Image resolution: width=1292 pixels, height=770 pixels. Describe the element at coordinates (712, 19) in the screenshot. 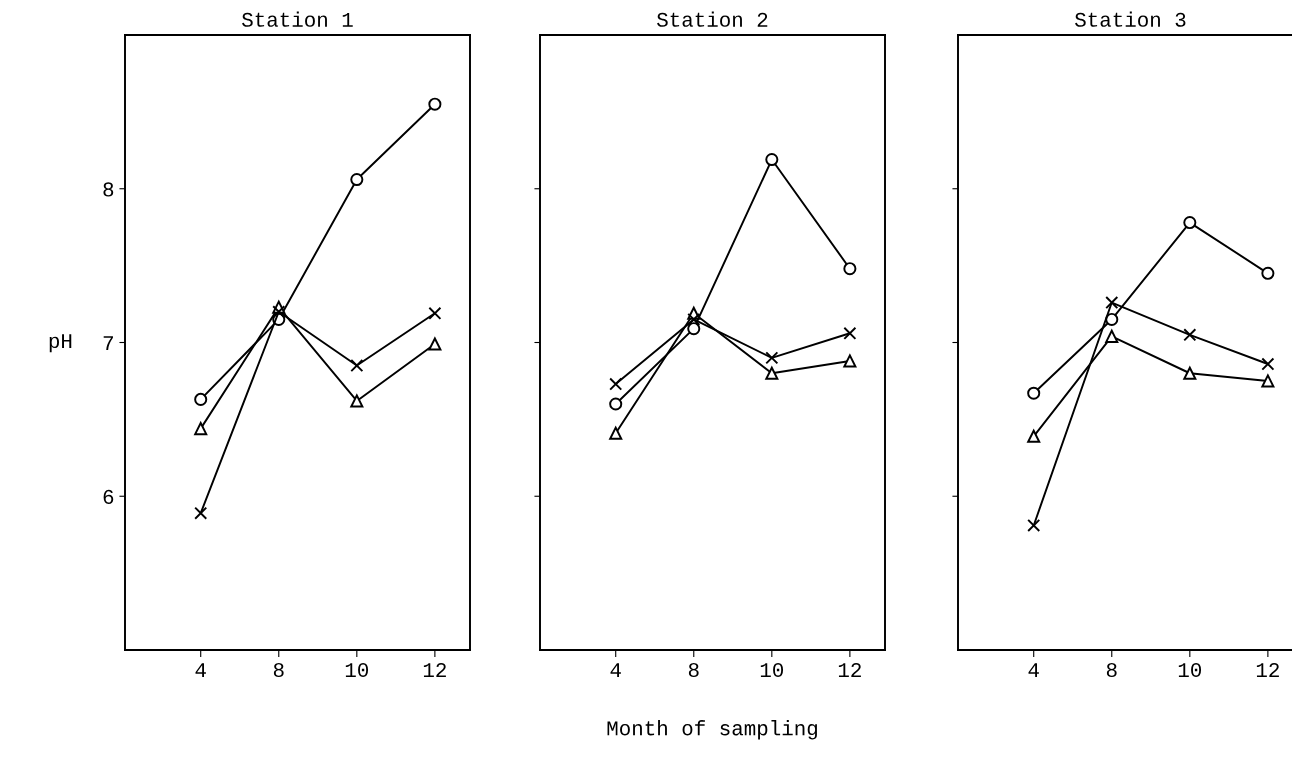

I see `chart-title: Station 2` at that location.